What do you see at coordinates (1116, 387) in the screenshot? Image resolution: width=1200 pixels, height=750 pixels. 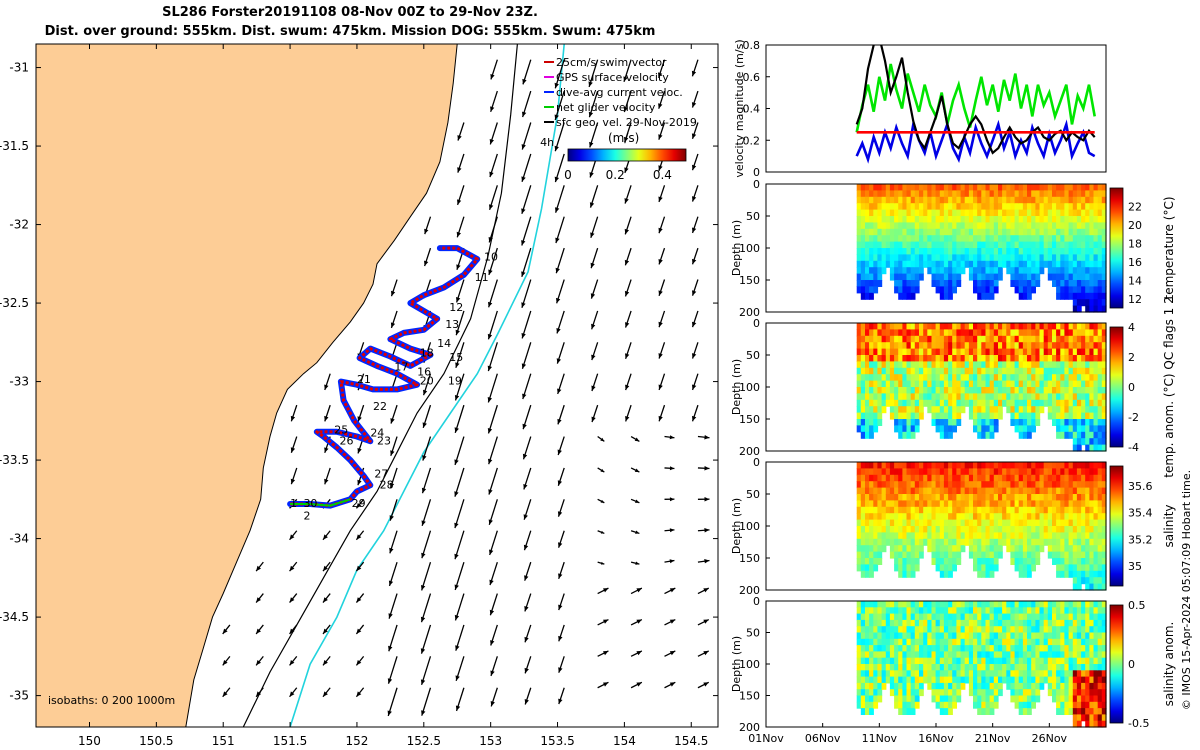 I see `heatmap-colorbar` at bounding box center [1116, 387].